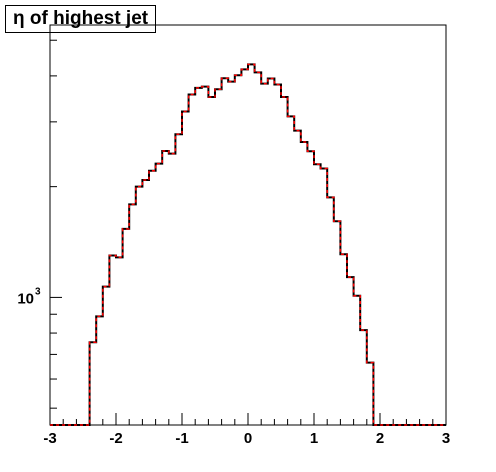  Describe the element at coordinates (181, 438) in the screenshot. I see `x-tick-label: -1` at that location.